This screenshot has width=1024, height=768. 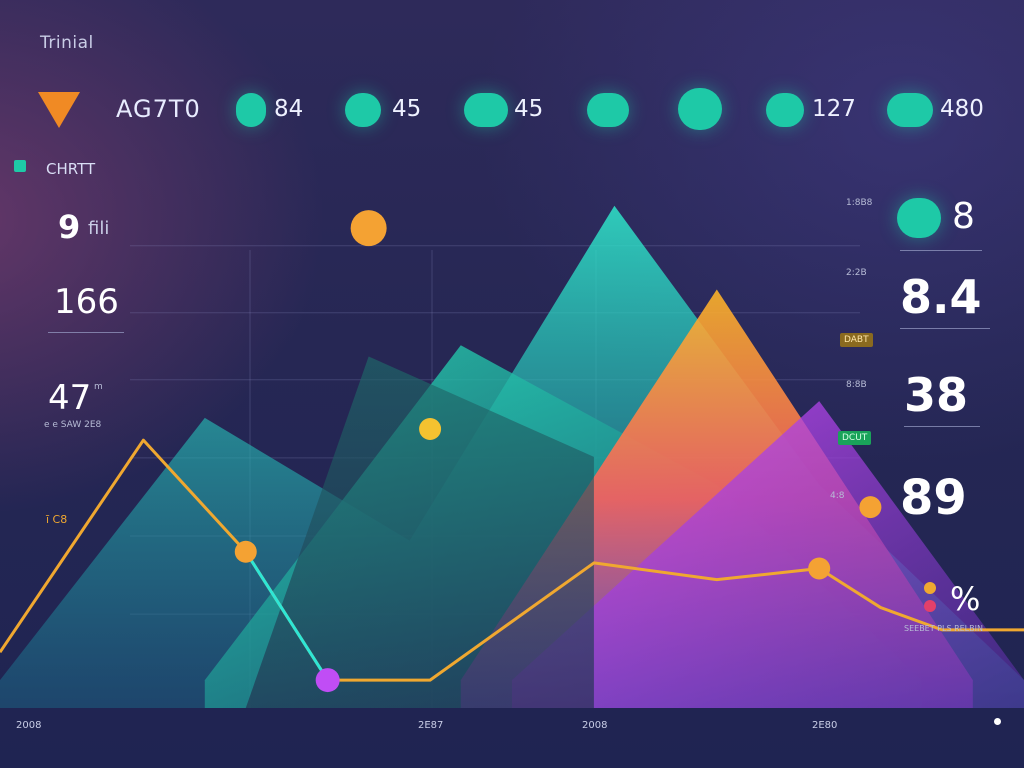 What do you see at coordinates (834, 109) in the screenshot?
I see `metric-value-6: 127` at bounding box center [834, 109].